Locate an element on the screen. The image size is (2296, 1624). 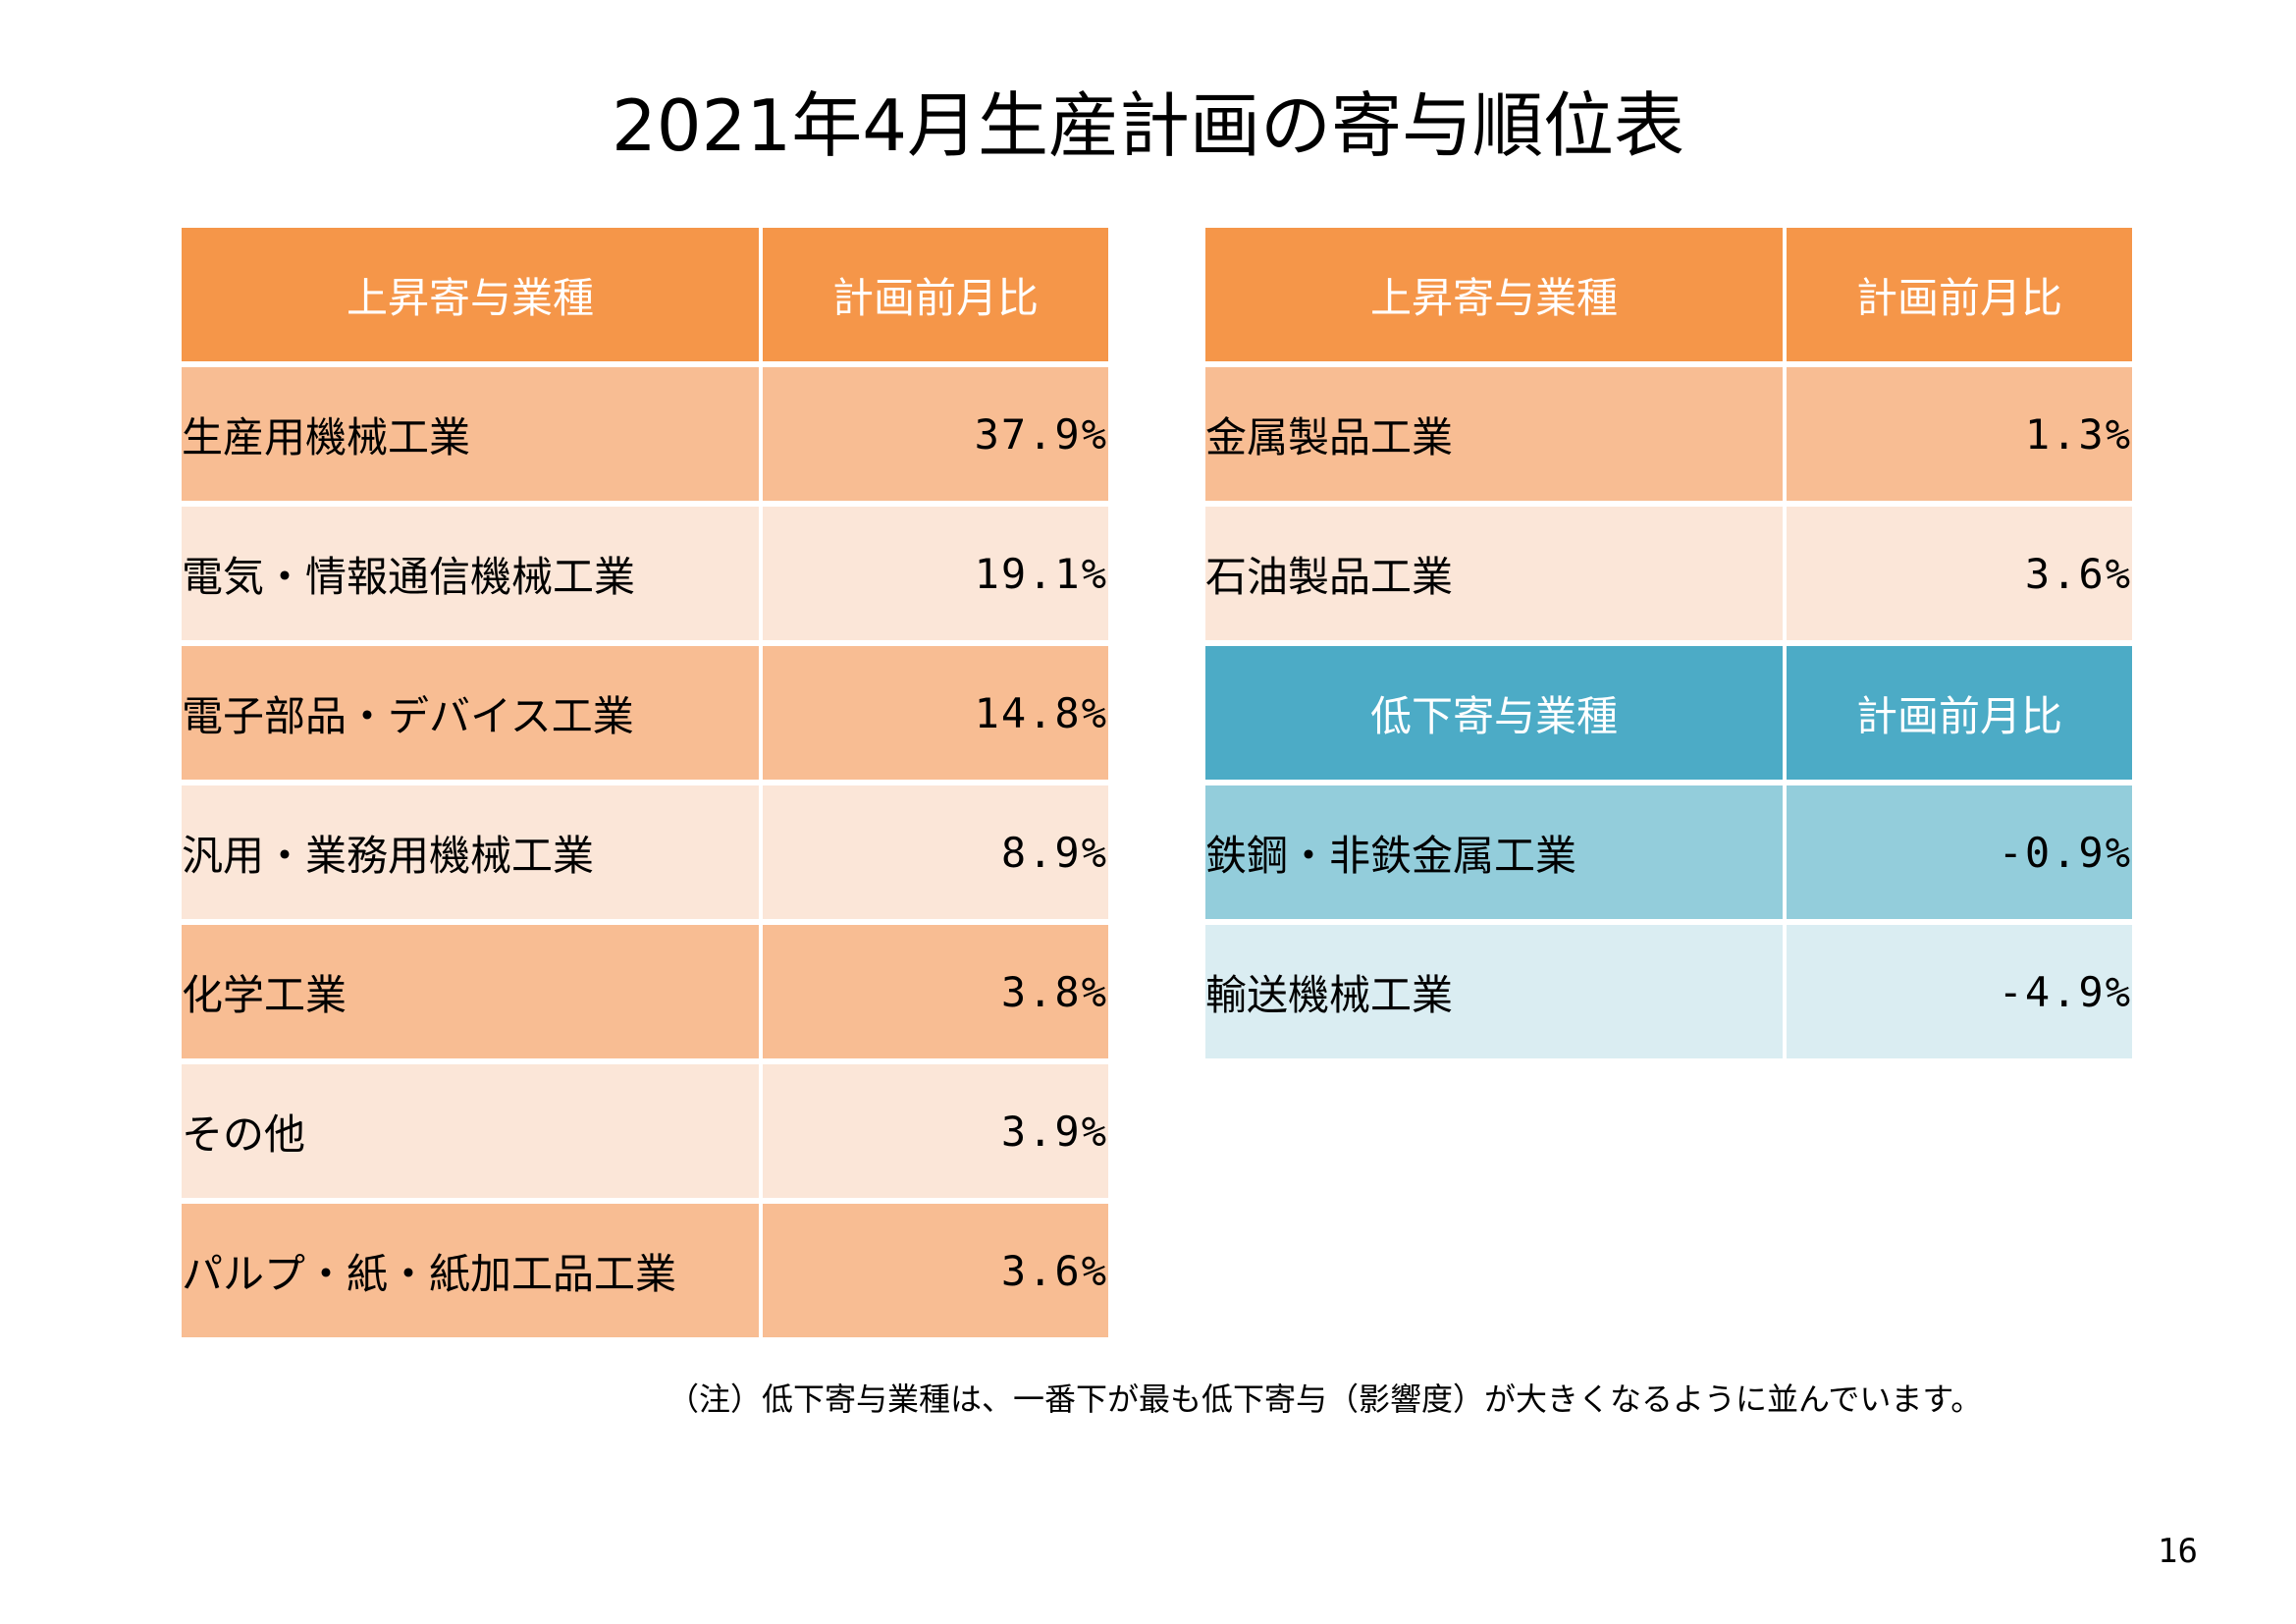
industry-name: 鉄鋼・非鉄金属工業 is located at coordinates (1494, 852).